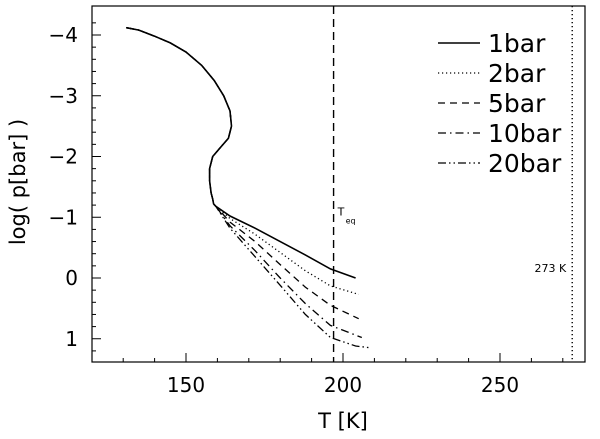  What do you see at coordinates (341, 211) in the screenshot?
I see `teq-annotation: T` at bounding box center [341, 211].